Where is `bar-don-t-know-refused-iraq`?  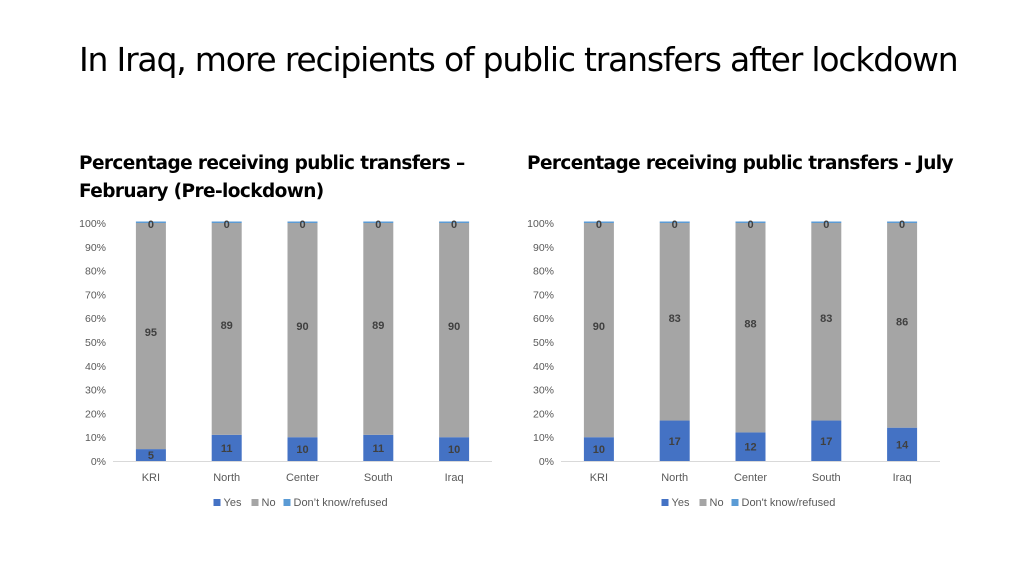 bar-don-t-know-refused-iraq is located at coordinates (454, 222).